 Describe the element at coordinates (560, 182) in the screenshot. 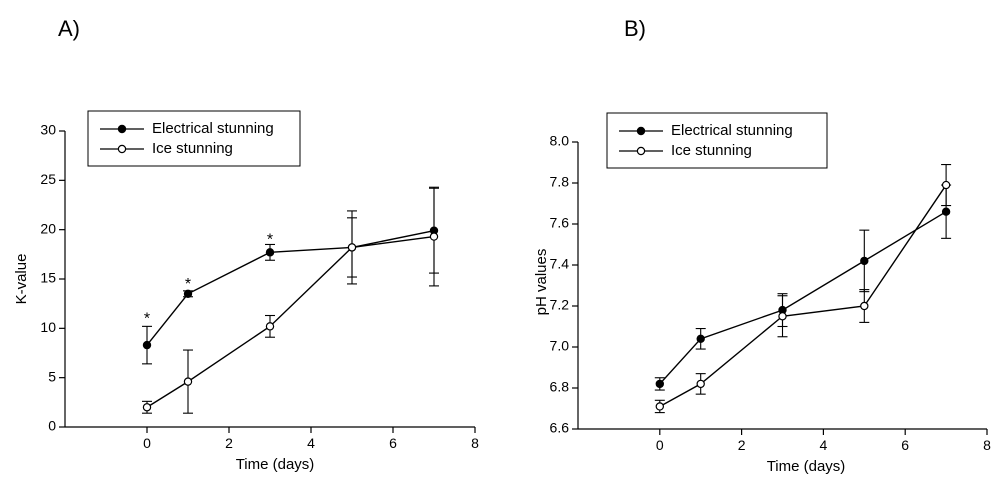

I see `y-tick-label: 7.8` at that location.